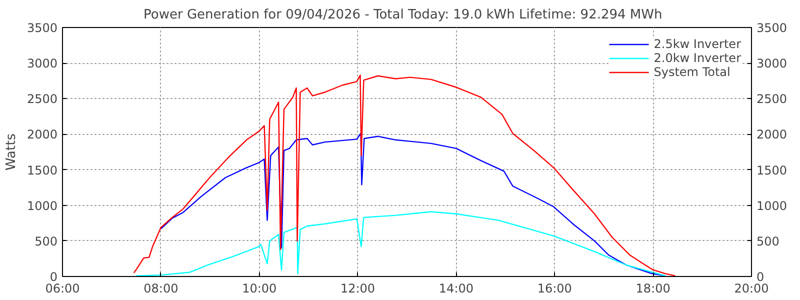  What do you see at coordinates (772, 99) in the screenshot?
I see `y2-tick-label: 2500` at bounding box center [772, 99].